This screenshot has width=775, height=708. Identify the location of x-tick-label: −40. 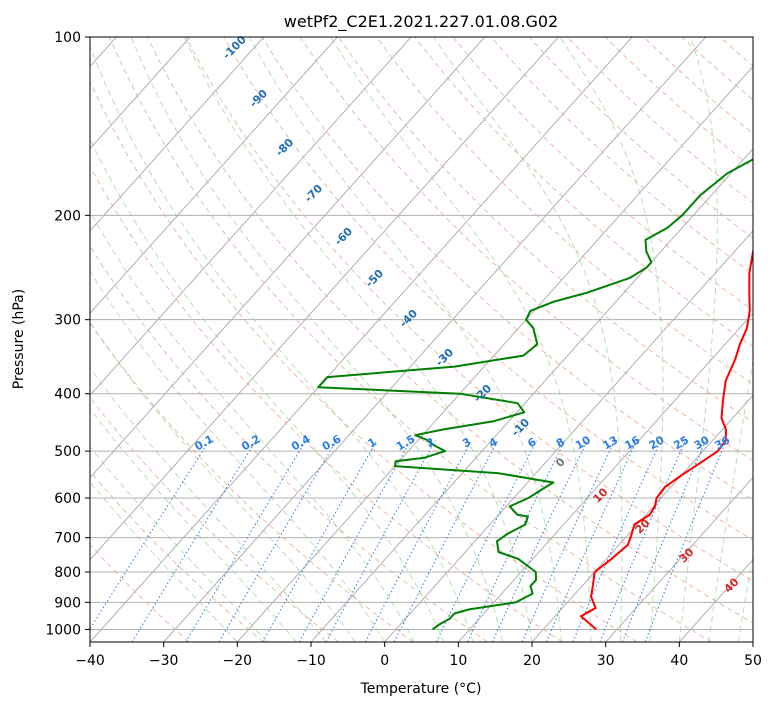
(90, 661).